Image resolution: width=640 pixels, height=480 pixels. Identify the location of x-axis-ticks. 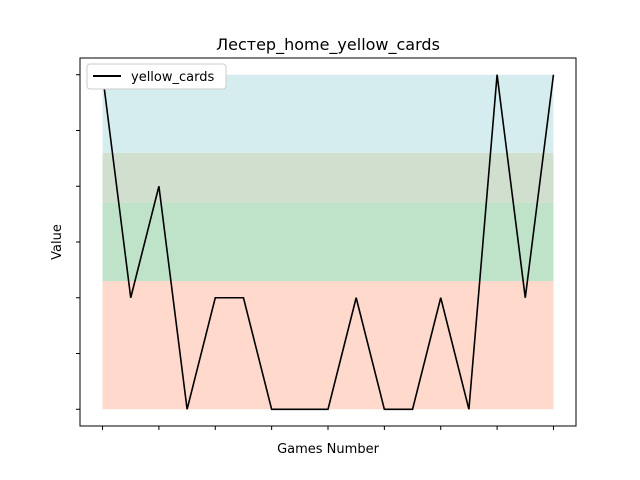
(328, 428).